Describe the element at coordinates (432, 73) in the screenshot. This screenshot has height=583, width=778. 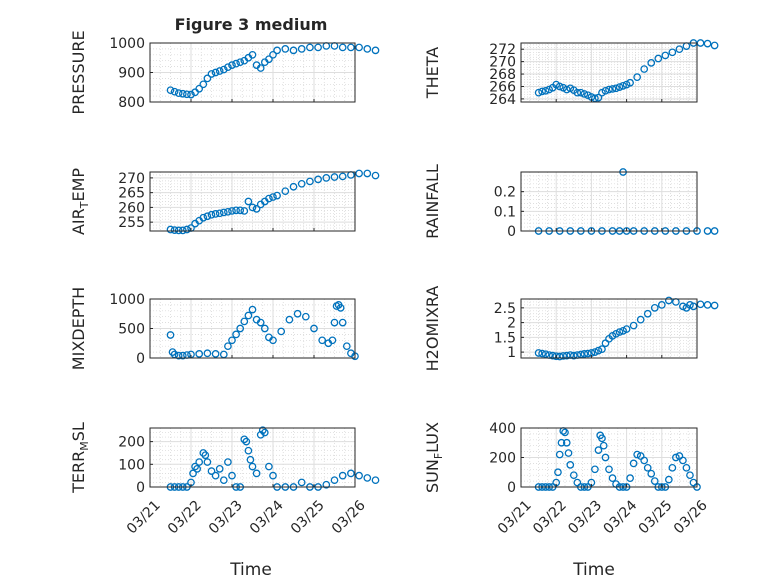
I see `y-axis-label: THETA` at that location.